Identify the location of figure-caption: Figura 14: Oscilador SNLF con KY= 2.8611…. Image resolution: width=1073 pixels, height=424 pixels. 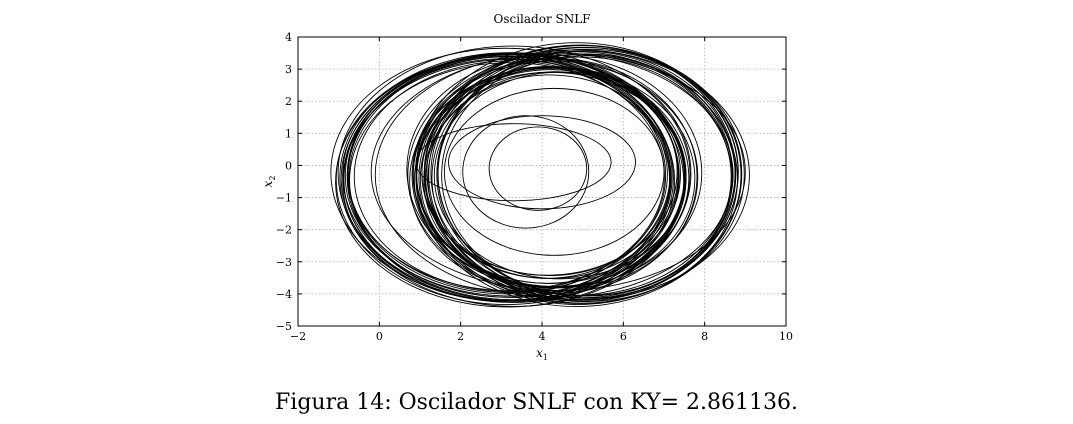
(536, 402).